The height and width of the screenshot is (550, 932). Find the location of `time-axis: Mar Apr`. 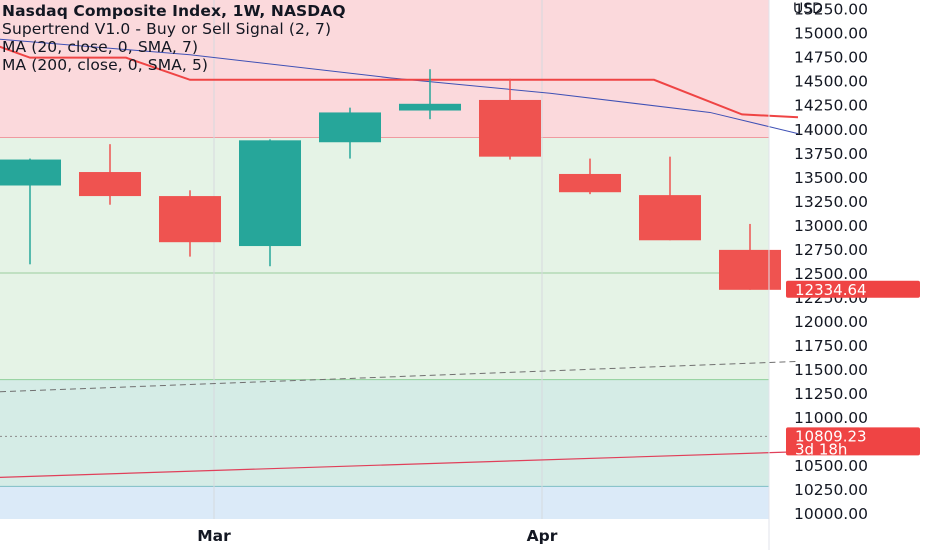

time-axis: Mar Apr is located at coordinates (377, 536).